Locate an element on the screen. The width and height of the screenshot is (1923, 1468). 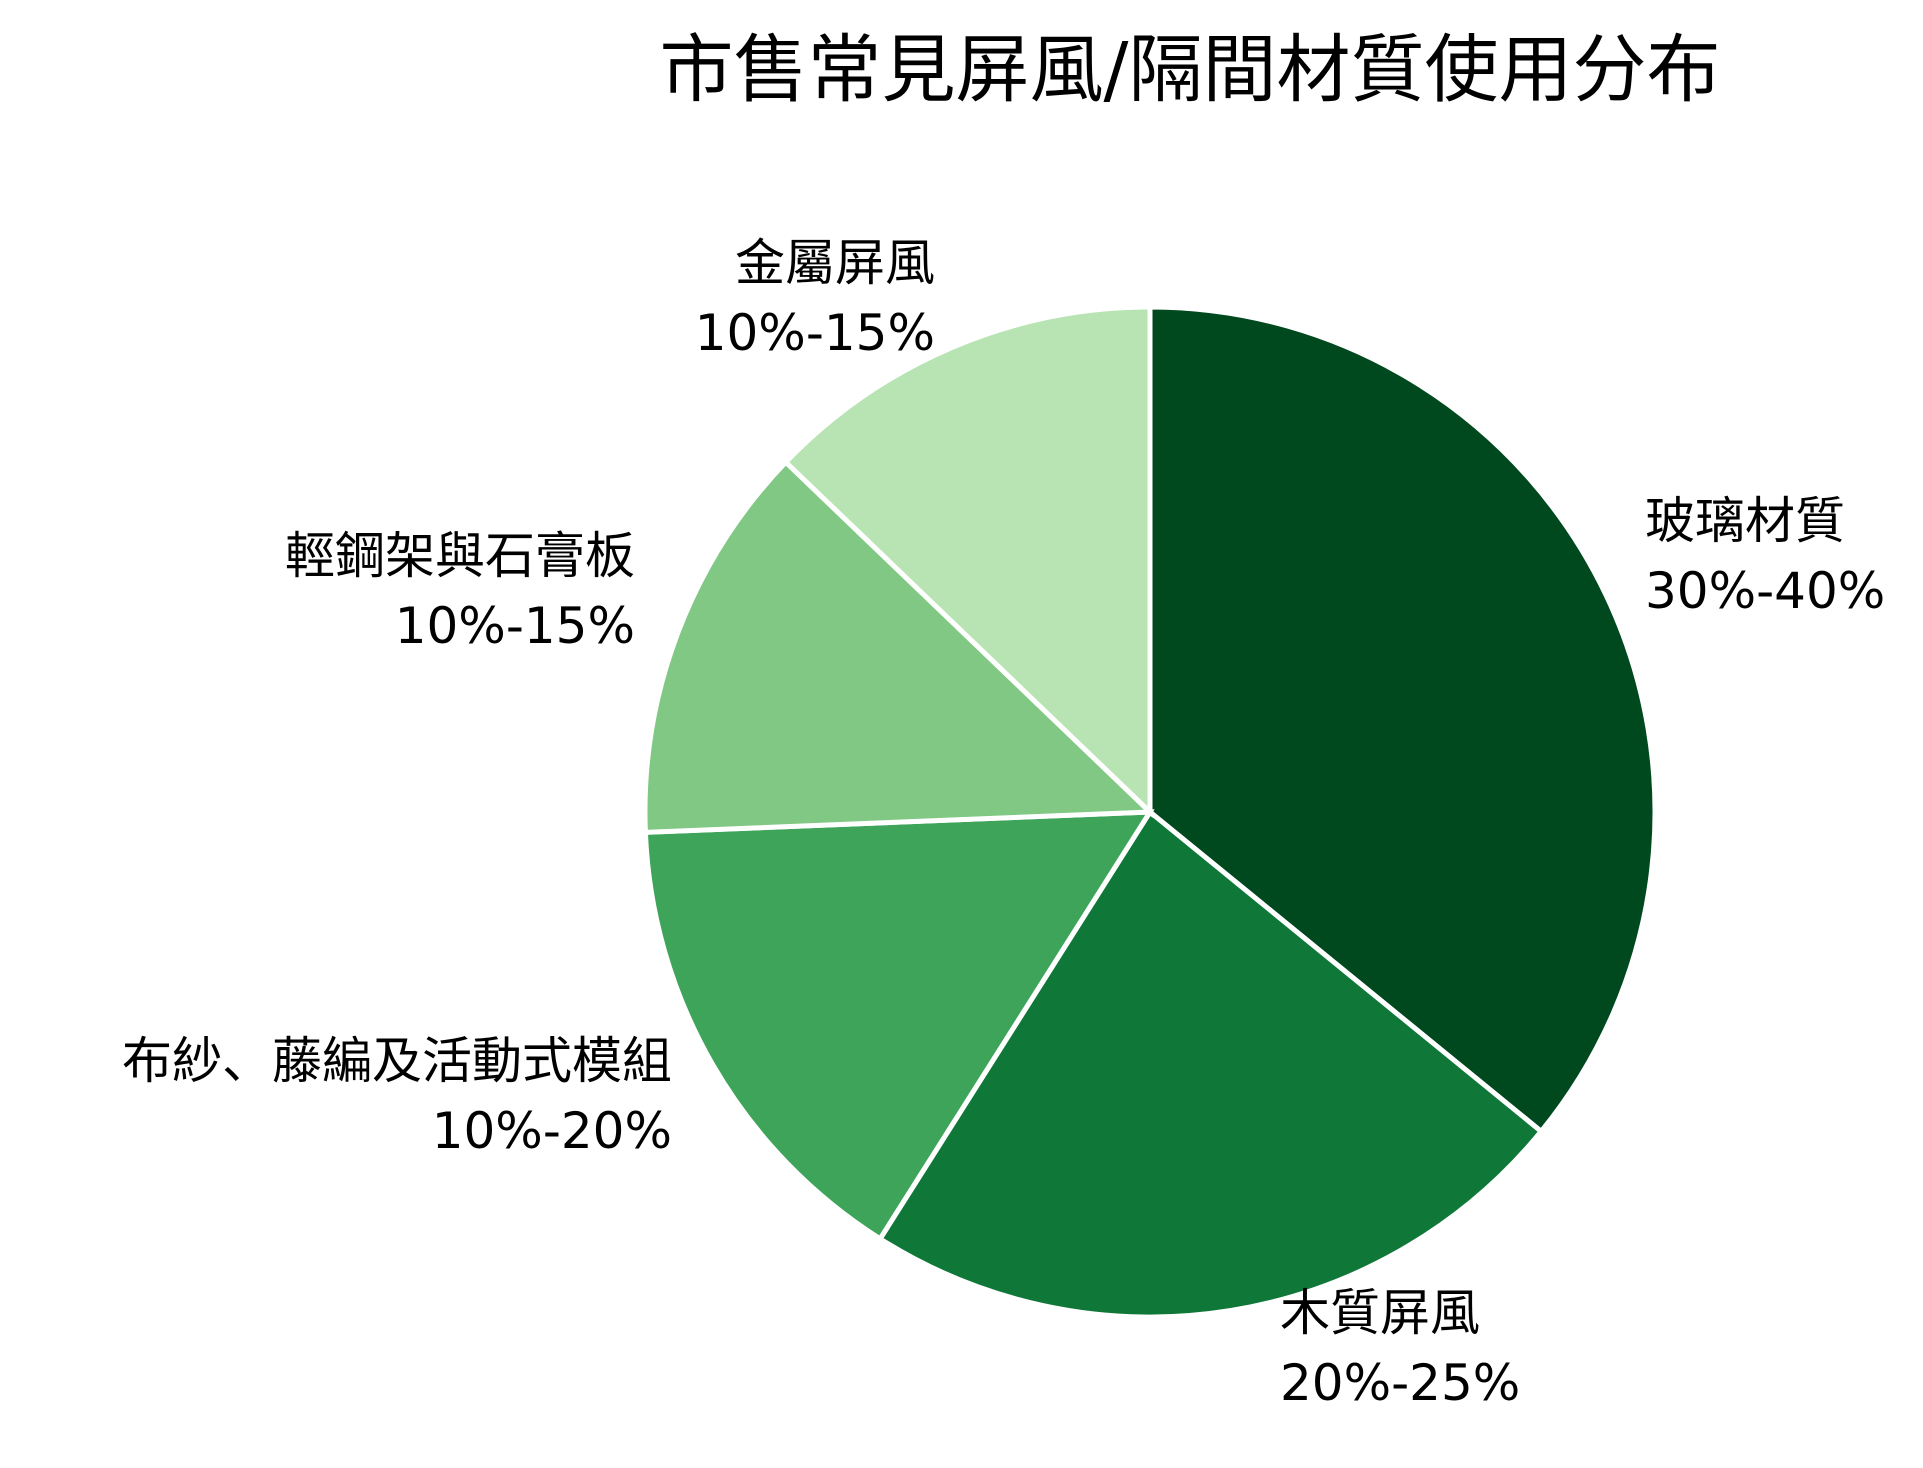
slice-value-5: 10%-15% is located at coordinates (815, 333).